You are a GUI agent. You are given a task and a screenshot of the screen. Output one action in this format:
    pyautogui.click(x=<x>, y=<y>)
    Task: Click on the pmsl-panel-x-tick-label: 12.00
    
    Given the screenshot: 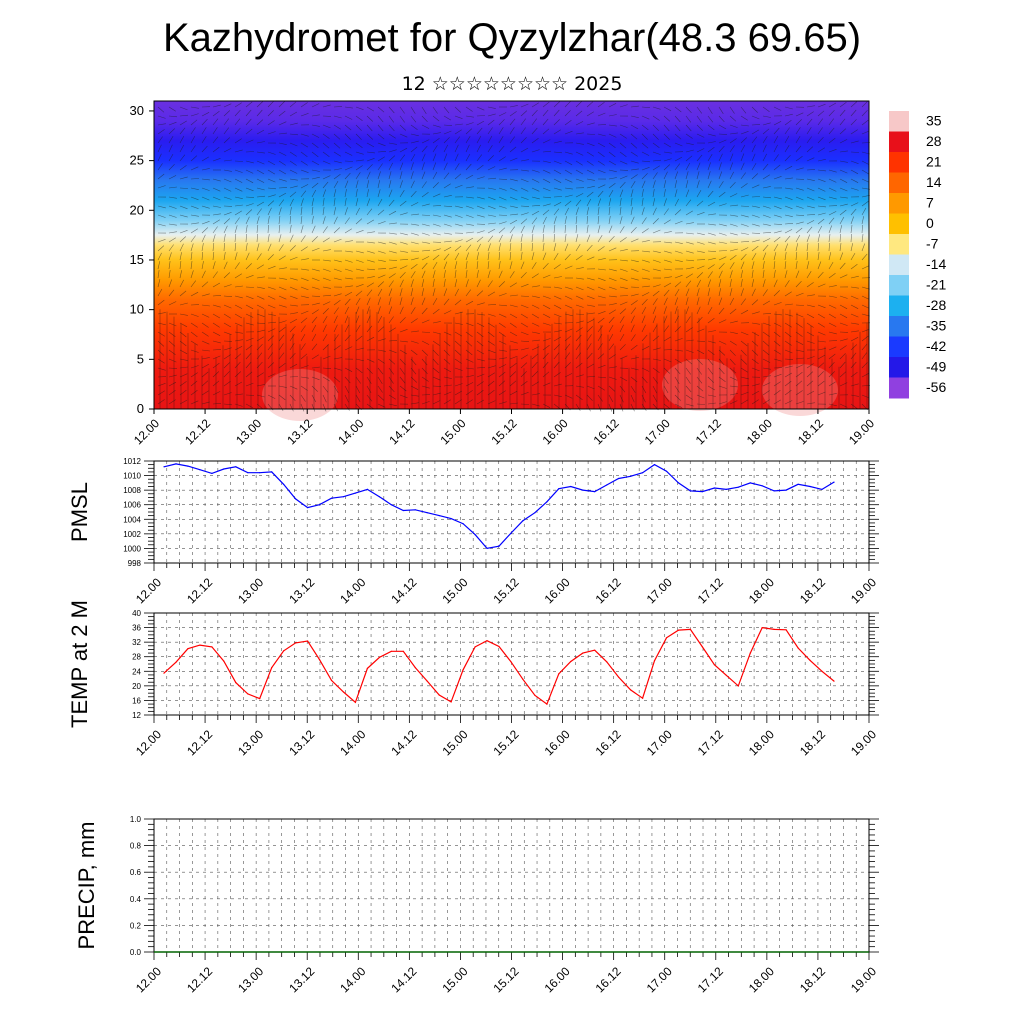 What is the action you would take?
    pyautogui.click(x=148, y=590)
    